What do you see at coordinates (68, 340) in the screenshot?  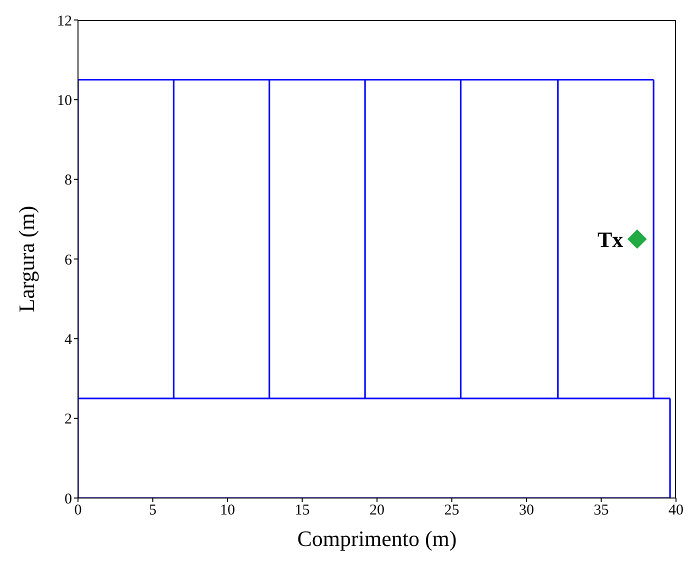 I see `y-tick-label: 4` at bounding box center [68, 340].